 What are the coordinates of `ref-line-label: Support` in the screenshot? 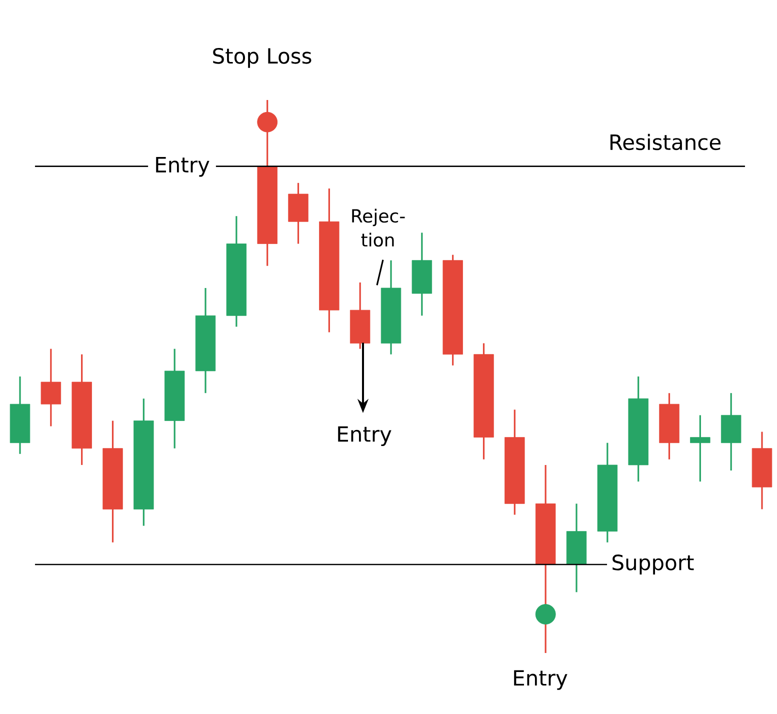 It's located at (653, 564).